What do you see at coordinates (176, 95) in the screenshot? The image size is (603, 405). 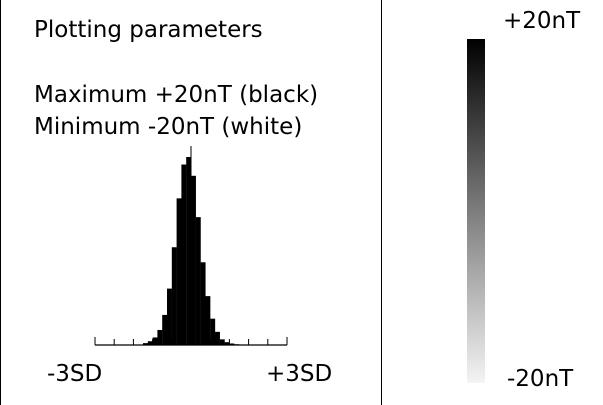 I see `maximum-parameter-text: Maximum +20nT (black)` at bounding box center [176, 95].